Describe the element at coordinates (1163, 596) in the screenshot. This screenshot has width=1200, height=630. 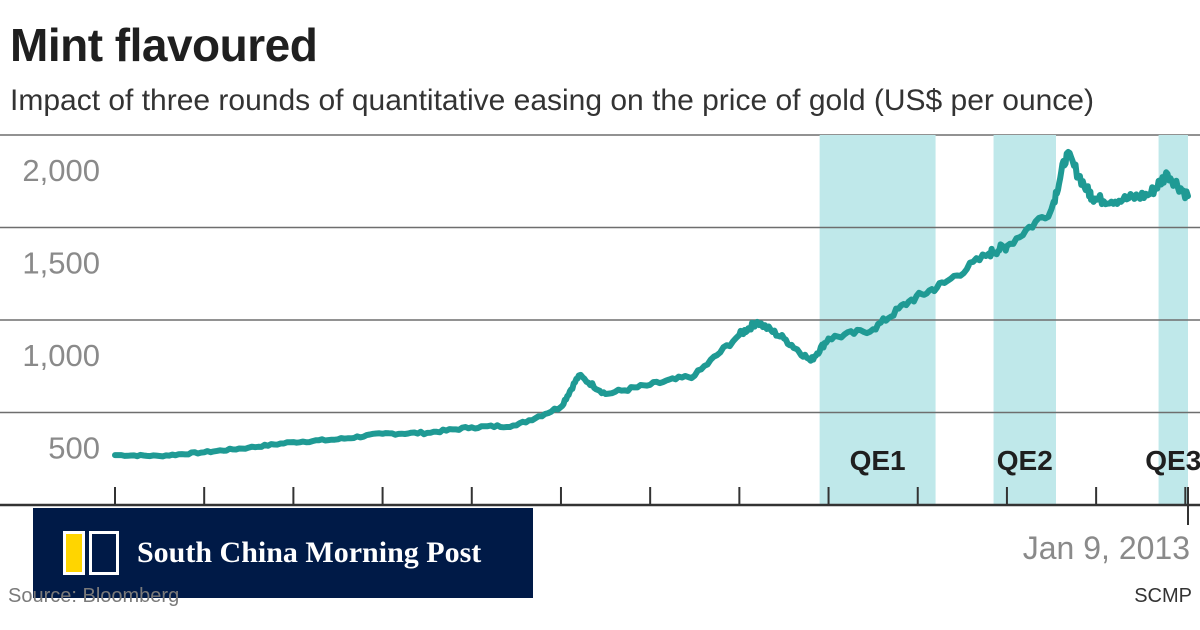
I see `credit-note: SCMP` at that location.